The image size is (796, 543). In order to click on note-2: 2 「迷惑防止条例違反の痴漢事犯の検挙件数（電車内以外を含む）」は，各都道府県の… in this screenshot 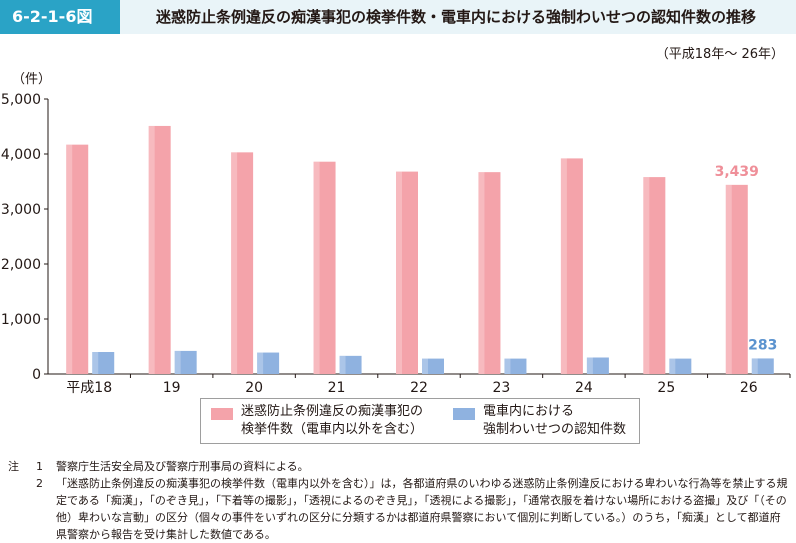, I will do `click(399, 509)`.